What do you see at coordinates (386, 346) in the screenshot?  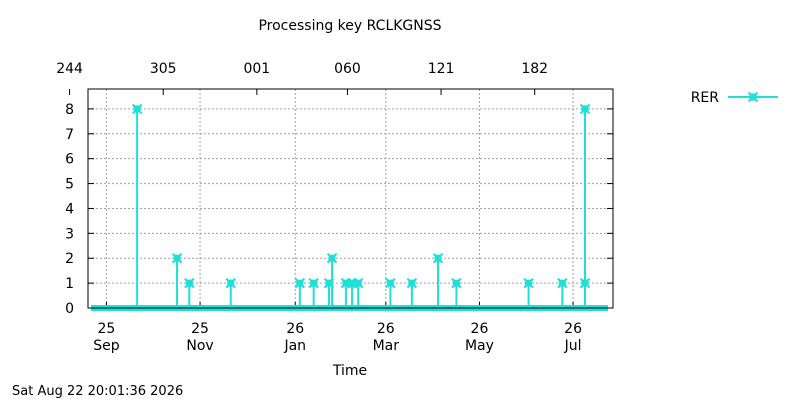 I see `x-tick-label-month: Mar` at bounding box center [386, 346].